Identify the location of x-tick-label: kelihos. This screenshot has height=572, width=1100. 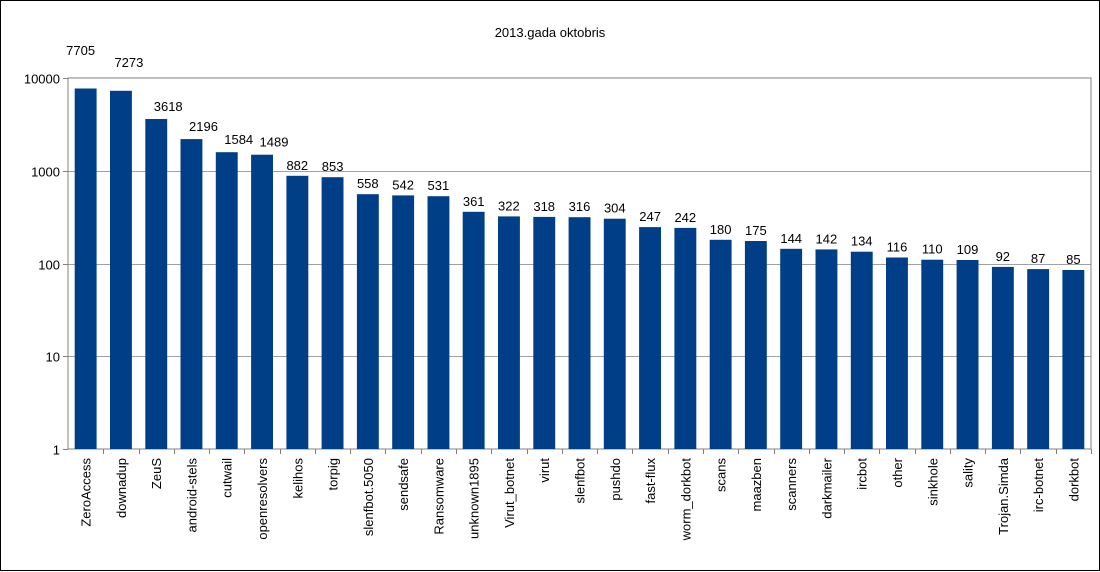
(297, 478).